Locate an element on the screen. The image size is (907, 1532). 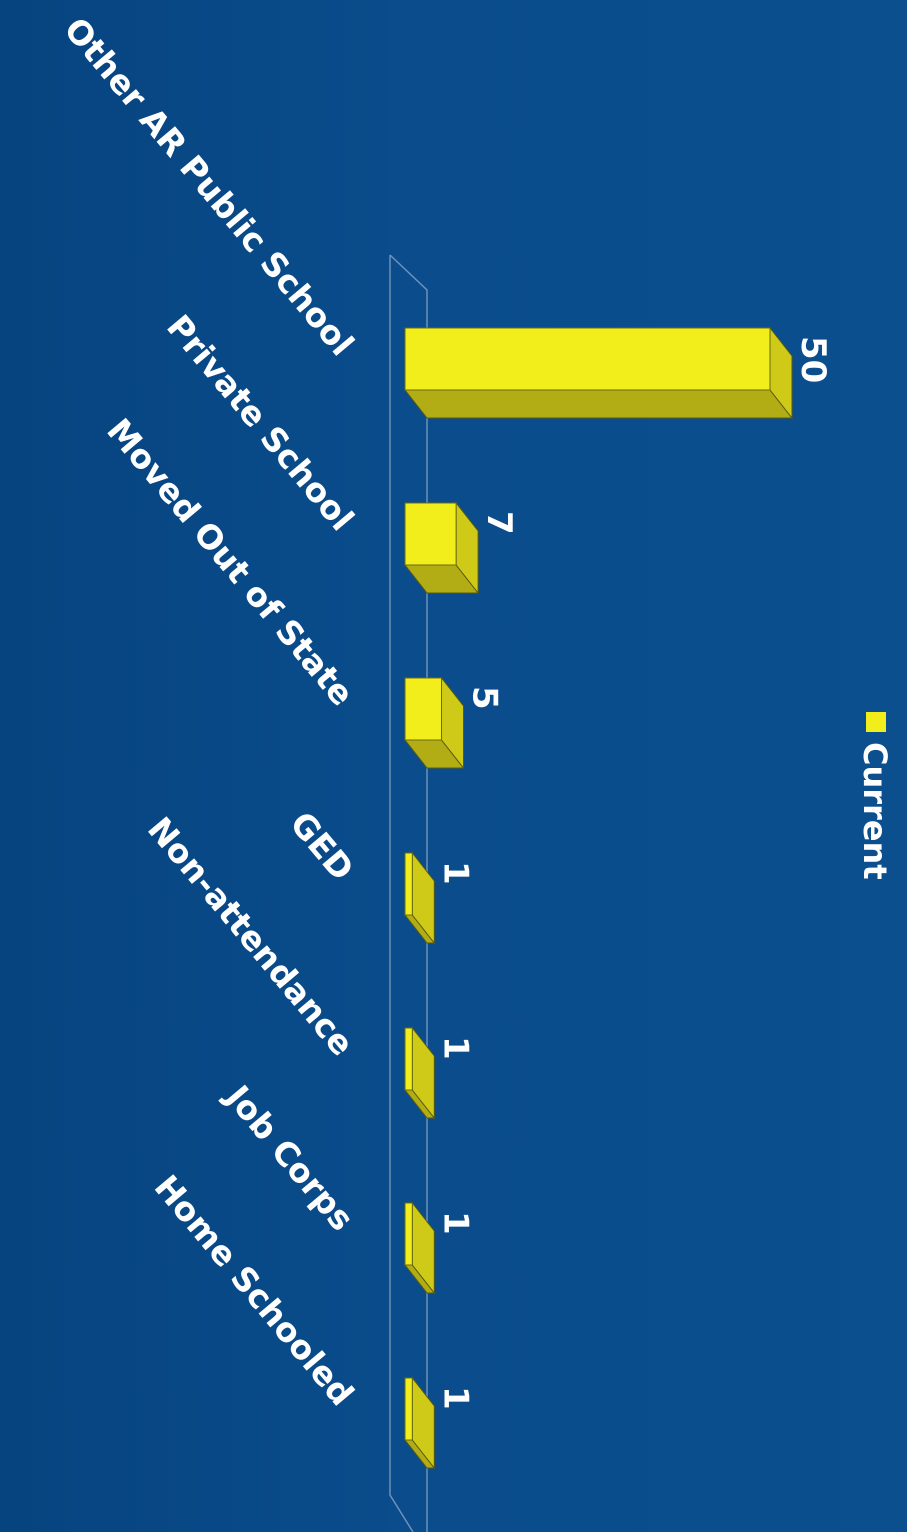
category-label: GED is located at coordinates (321, 846).